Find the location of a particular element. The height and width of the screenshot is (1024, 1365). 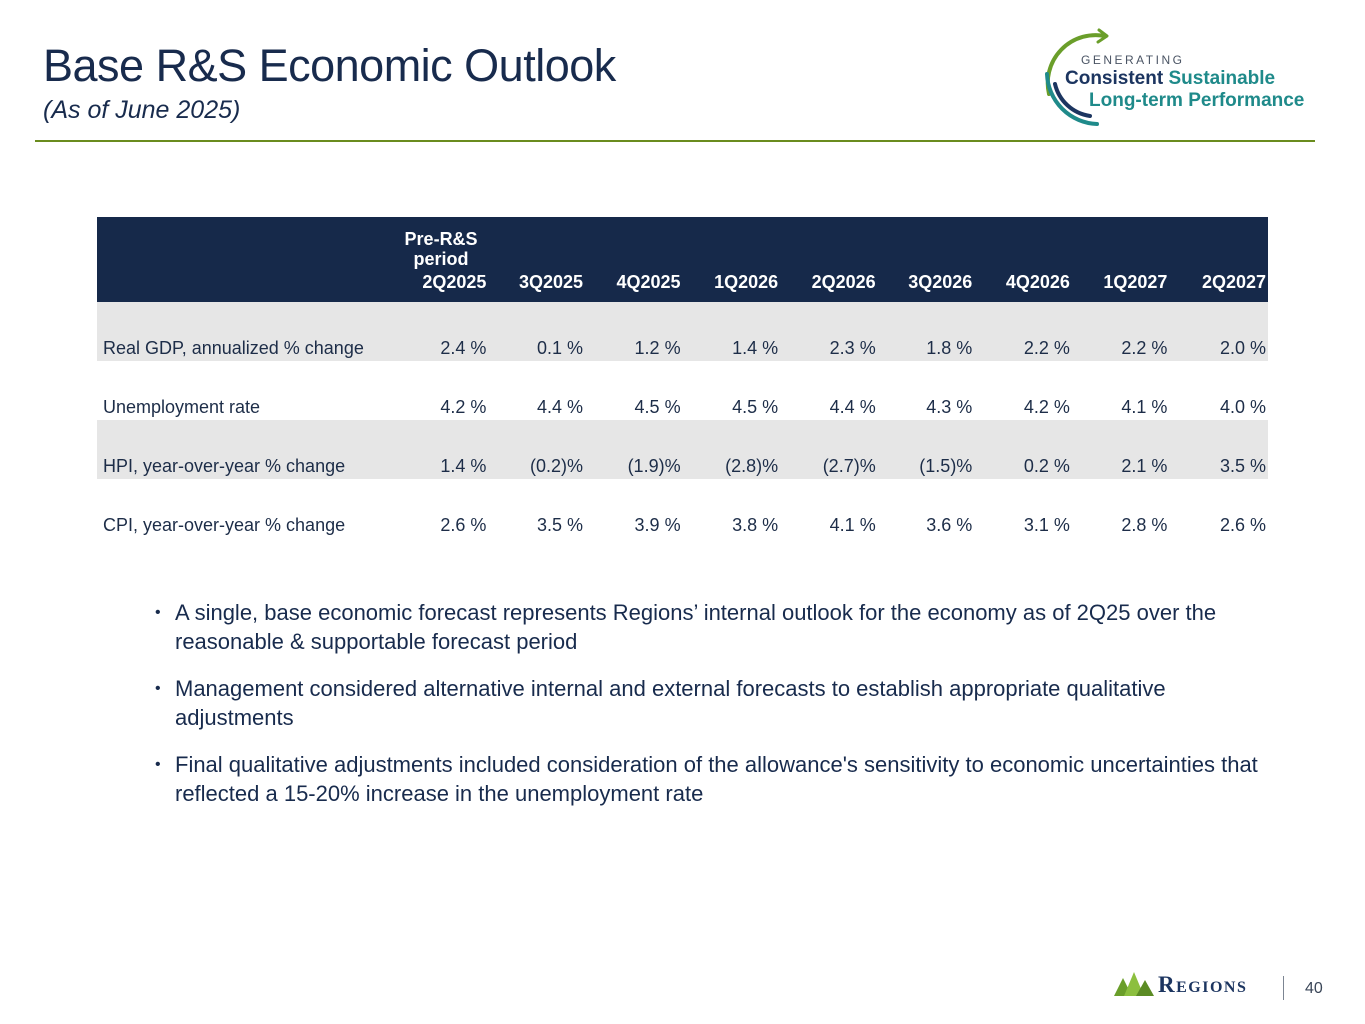

column-header: 2Q2026 is located at coordinates (829, 285).